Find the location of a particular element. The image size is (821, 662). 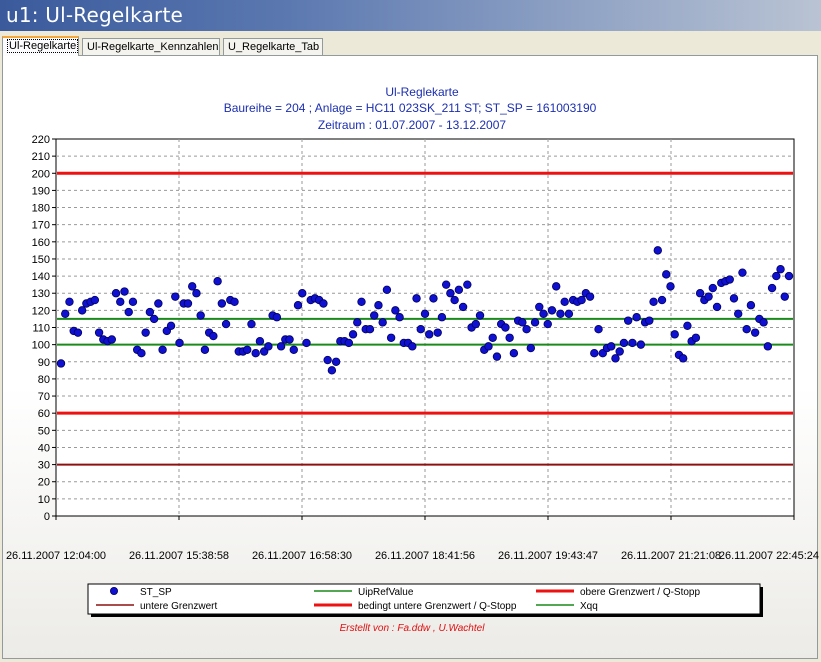

y-tick-label: 70 is located at coordinates (44, 397).